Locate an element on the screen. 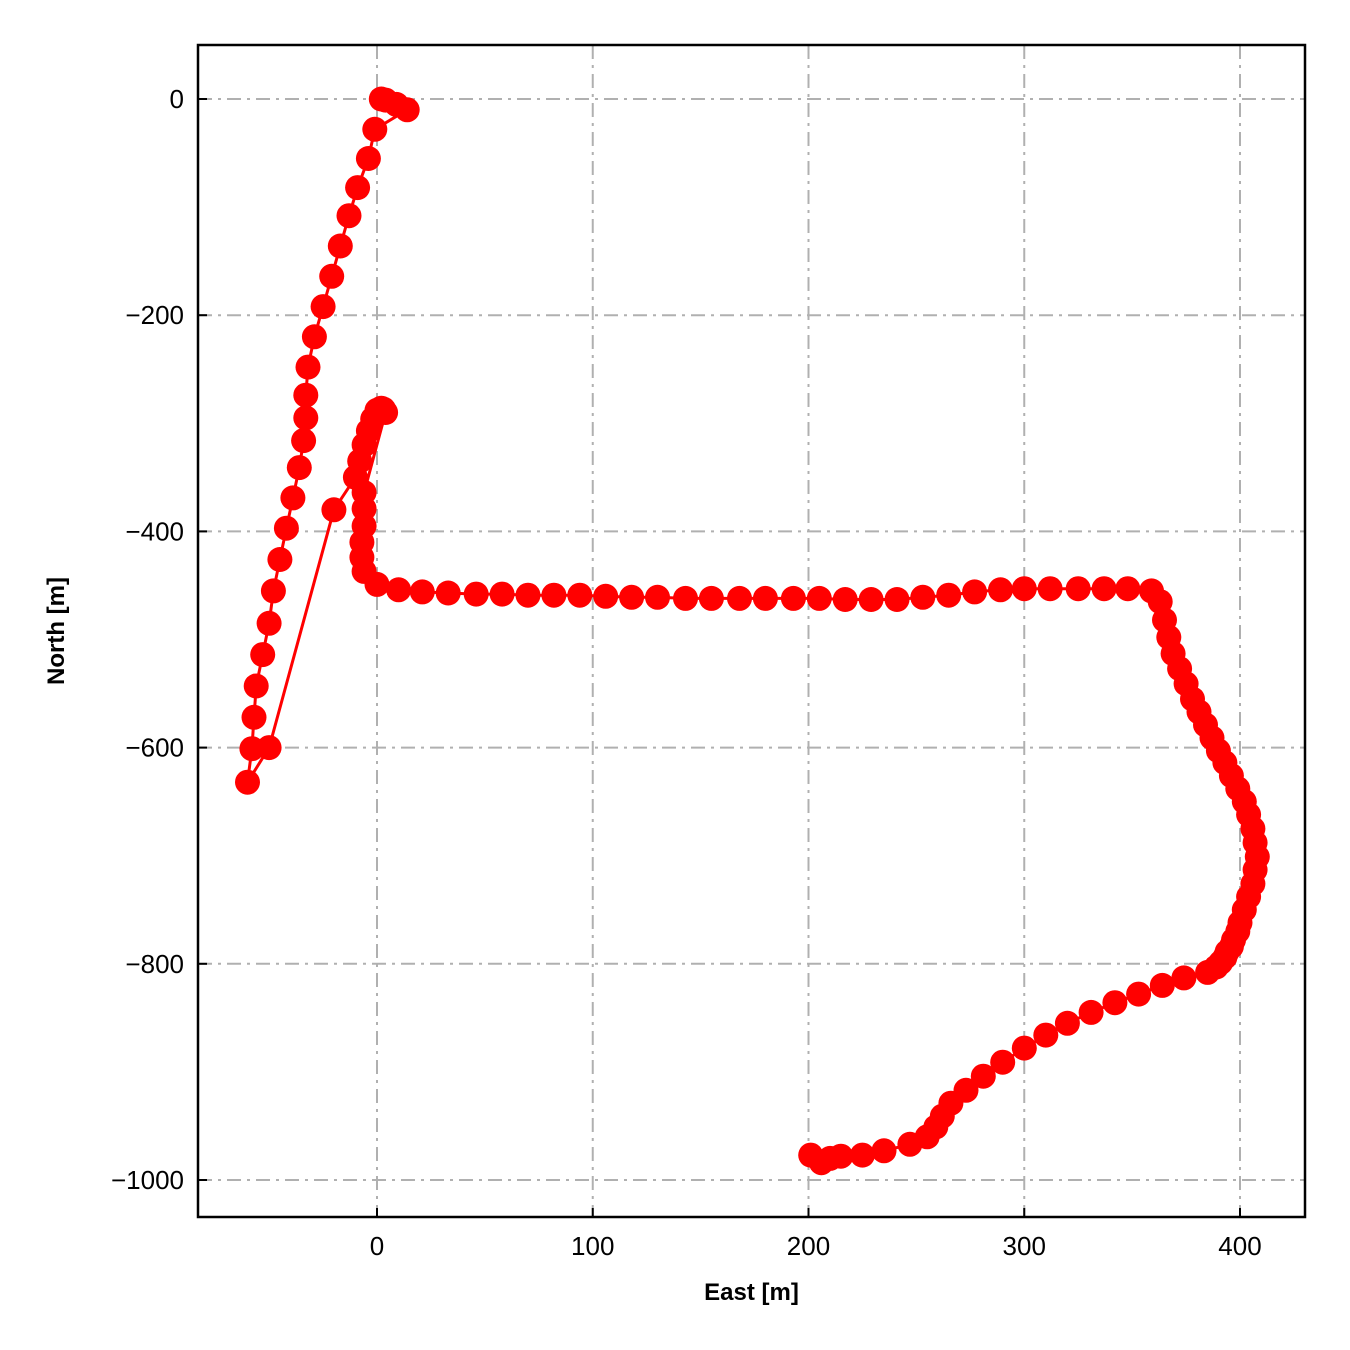  y-tick-label: −800 is located at coordinates (154, 964).